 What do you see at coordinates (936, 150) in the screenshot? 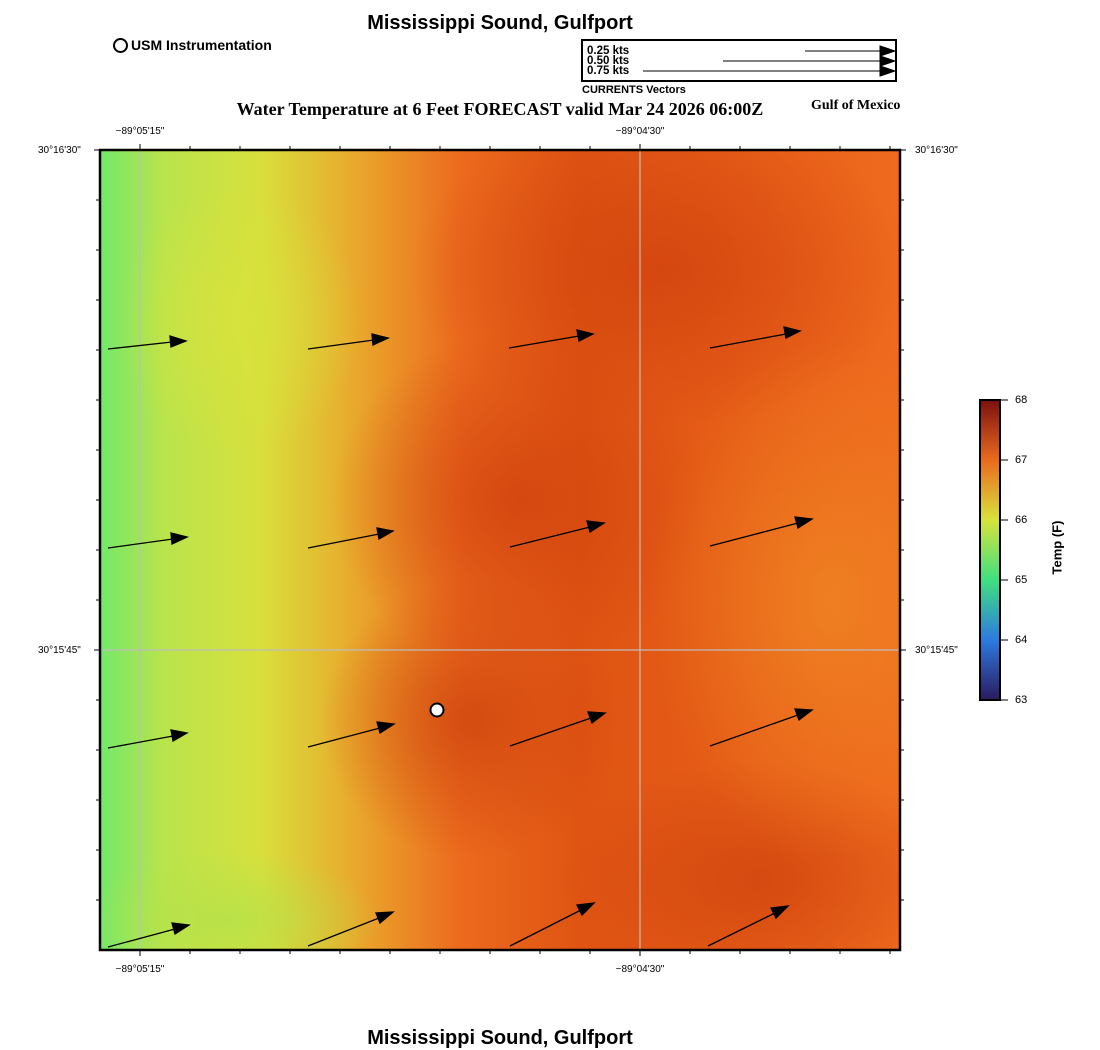
I see `lat-label-right-1: 30°16'30"` at bounding box center [936, 150].